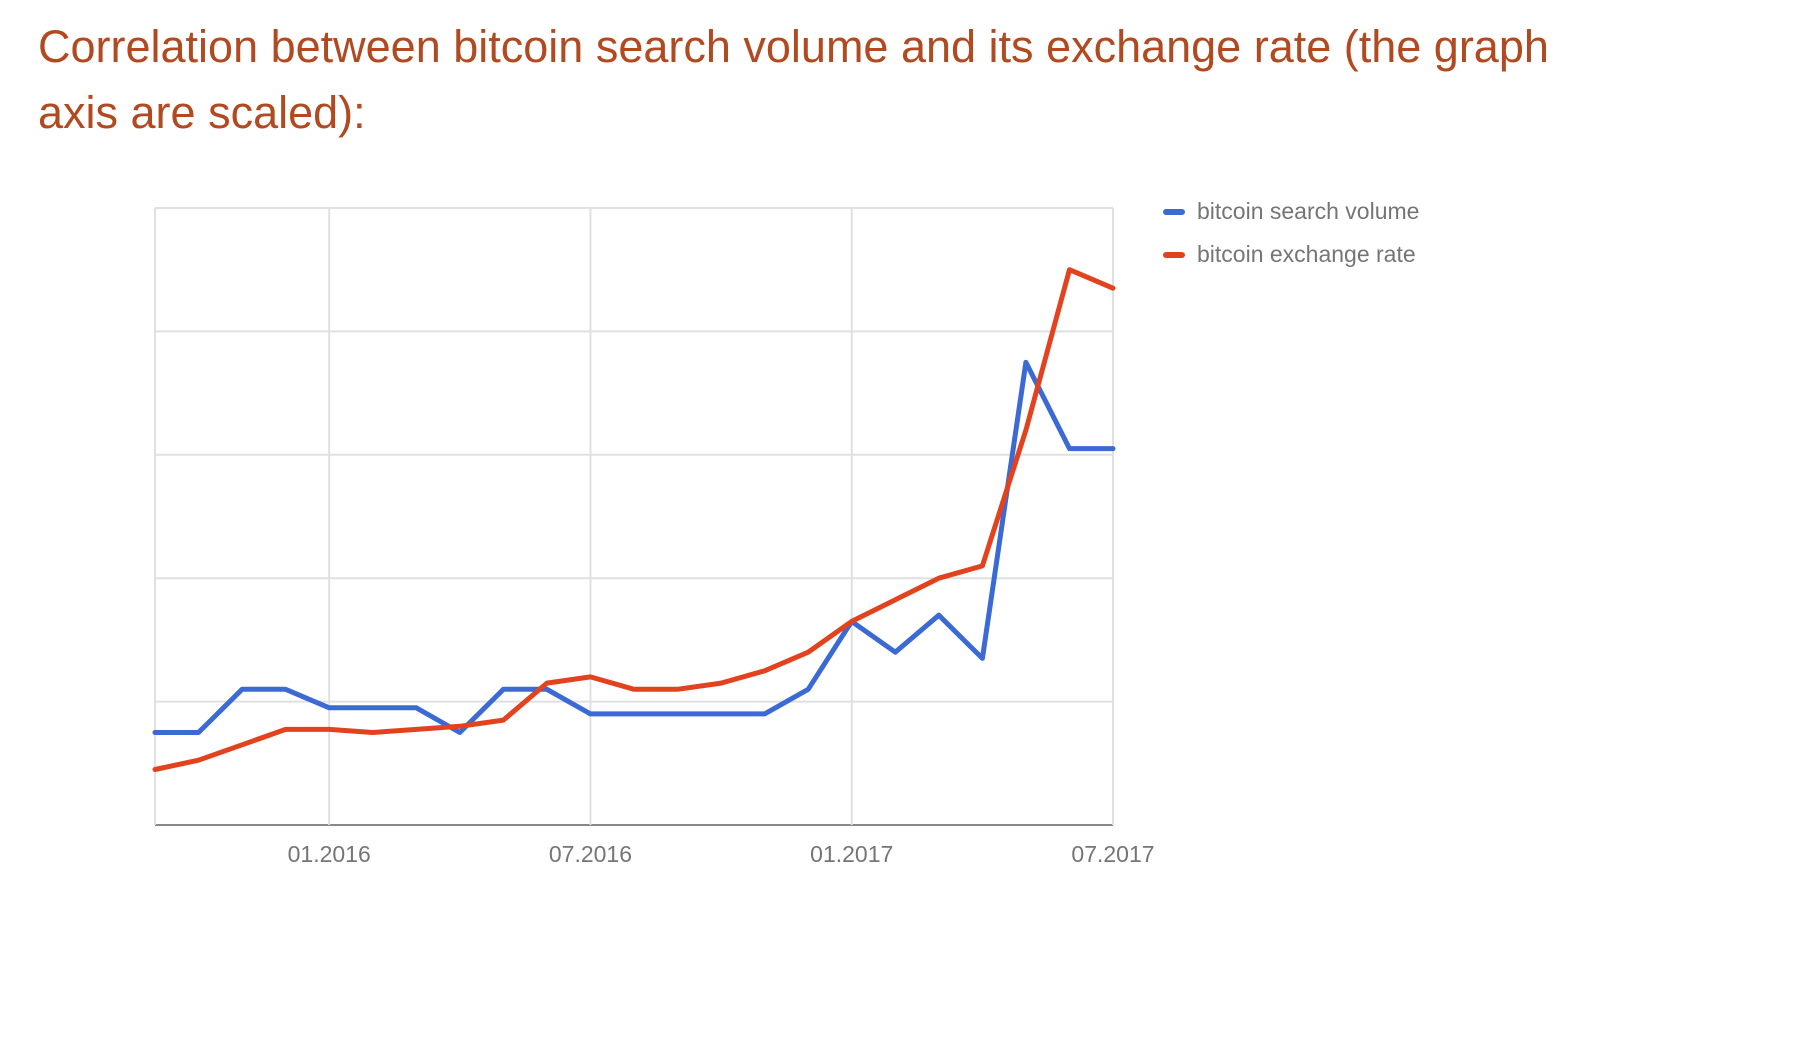 Image resolution: width=1812 pixels, height=1054 pixels. I want to click on legend-item-search-volume: bitcoin search volume, so click(1291, 211).